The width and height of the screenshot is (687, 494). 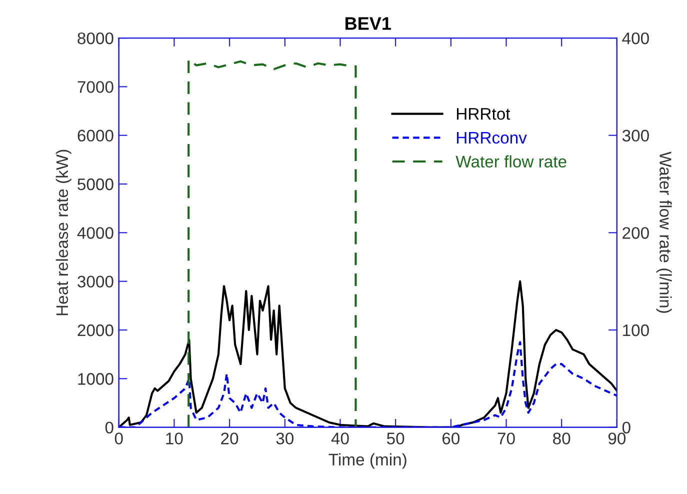 What do you see at coordinates (229, 438) in the screenshot?
I see `x-tick-label: 20` at bounding box center [229, 438].